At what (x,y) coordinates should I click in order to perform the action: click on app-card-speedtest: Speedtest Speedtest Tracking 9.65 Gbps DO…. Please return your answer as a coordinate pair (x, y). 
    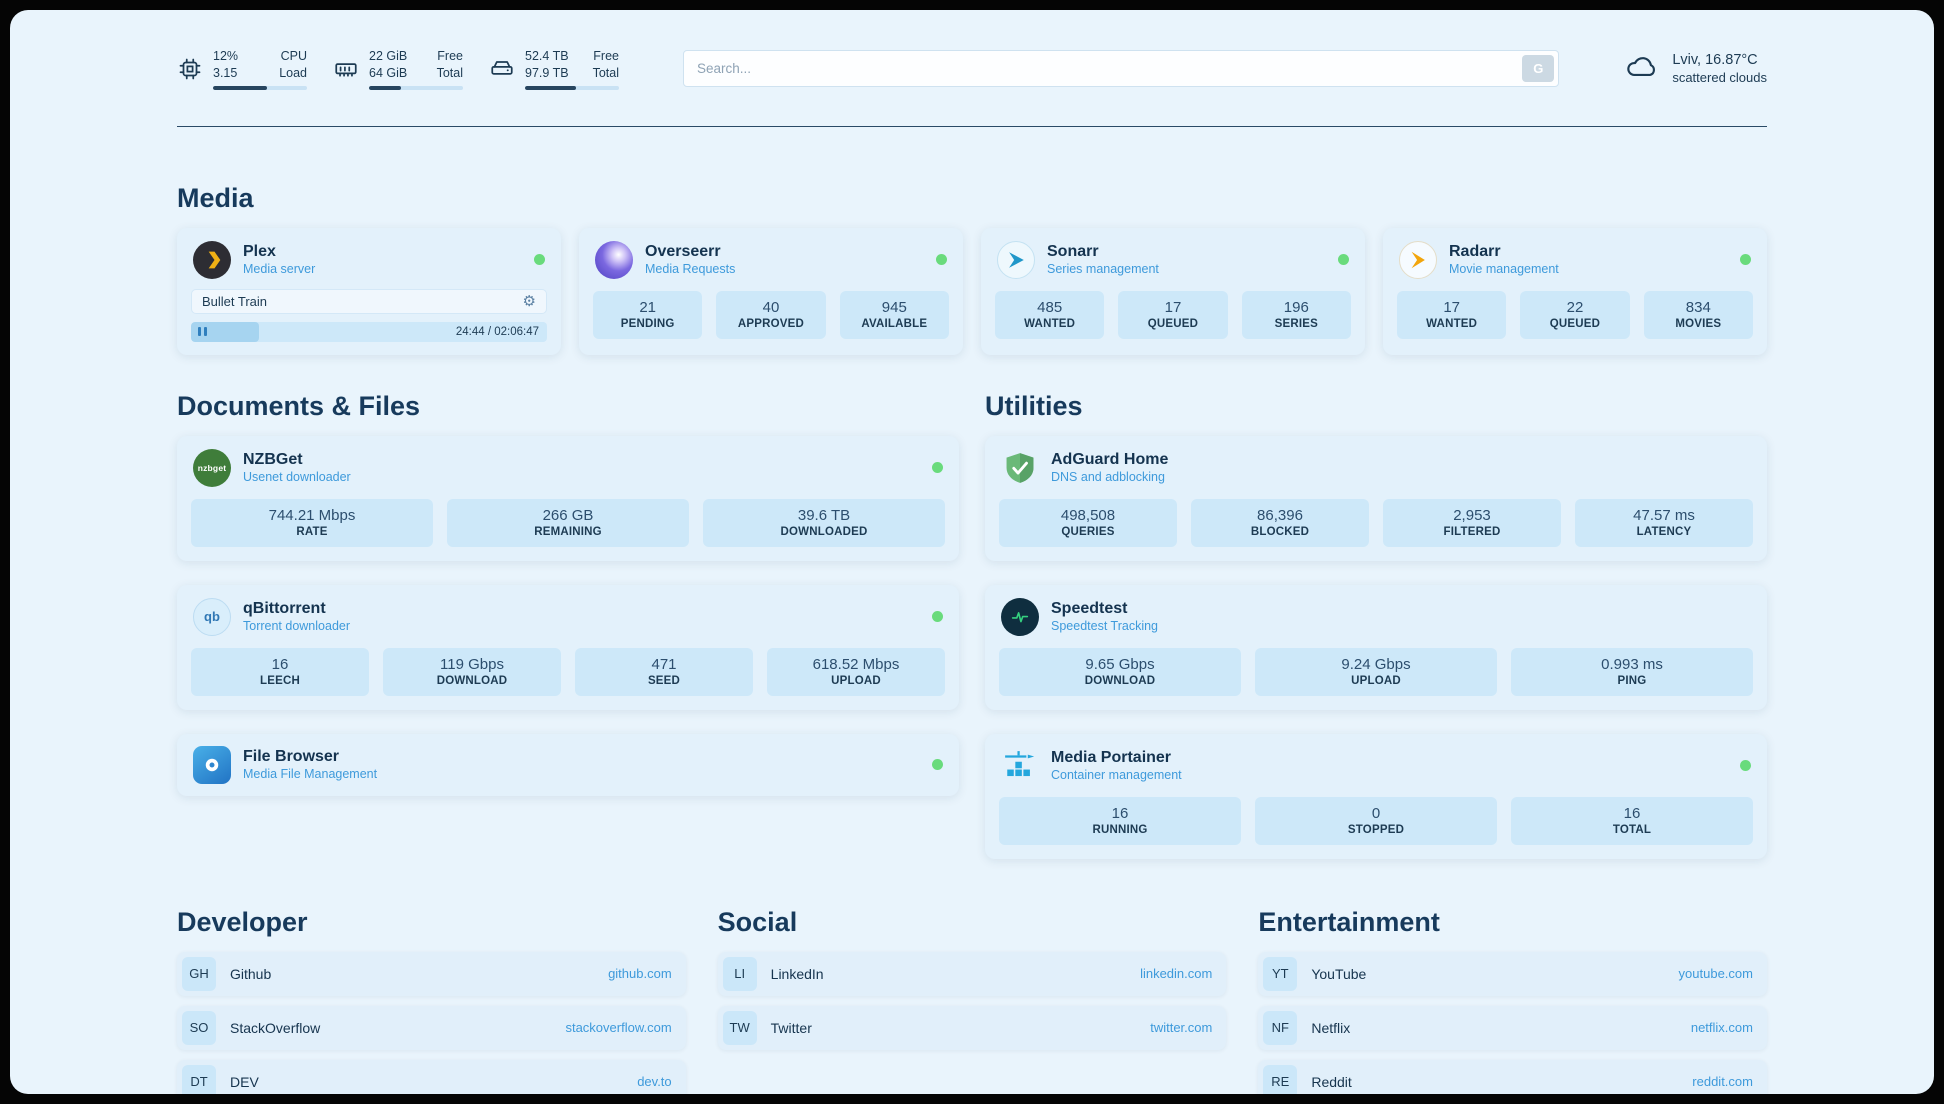
    Looking at the image, I should click on (1376, 647).